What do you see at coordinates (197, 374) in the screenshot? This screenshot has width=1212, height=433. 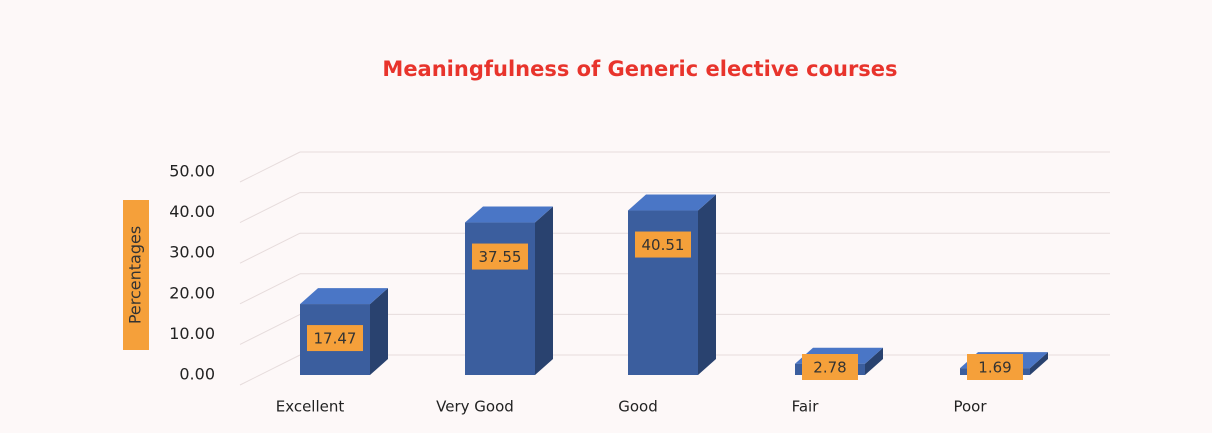 I see `y-tick-label: 0.00` at bounding box center [197, 374].